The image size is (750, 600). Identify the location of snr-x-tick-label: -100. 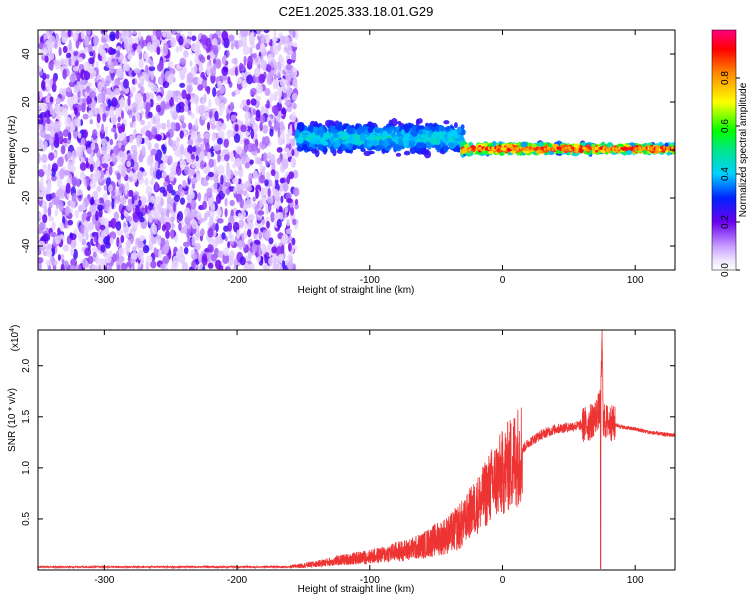
(370, 580).